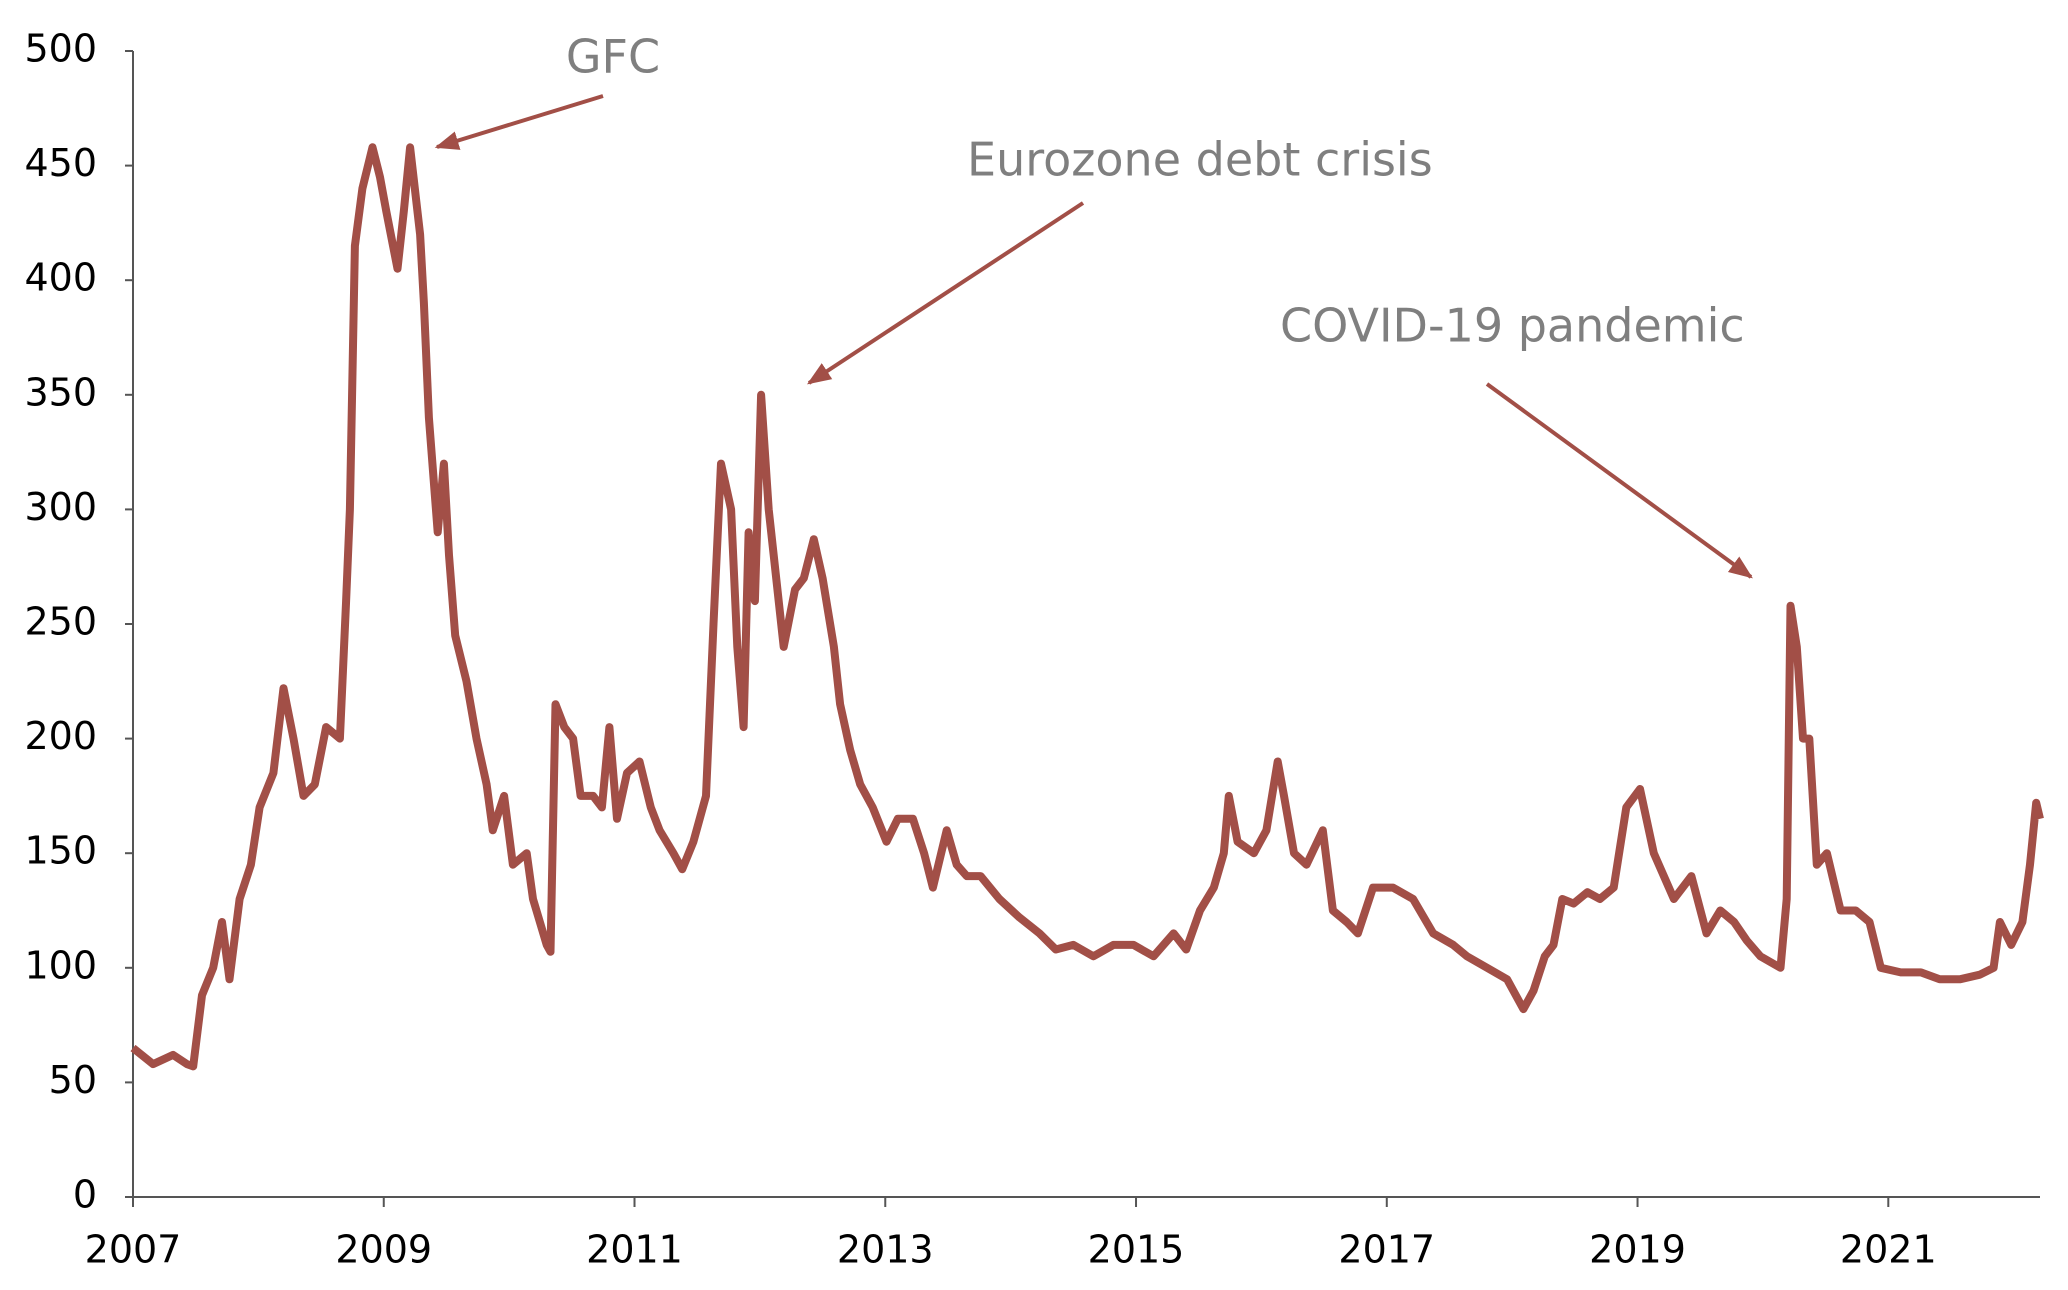 This screenshot has height=1290, width=2068. I want to click on x-tick-label: 2013, so click(885, 1250).